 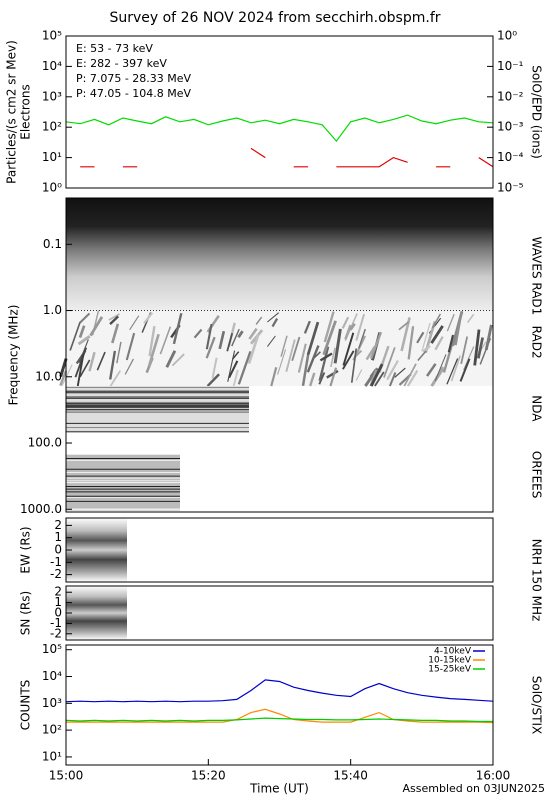 What do you see at coordinates (114, 48) in the screenshot?
I see `legend-entry: E: 53 - 73 keV` at bounding box center [114, 48].